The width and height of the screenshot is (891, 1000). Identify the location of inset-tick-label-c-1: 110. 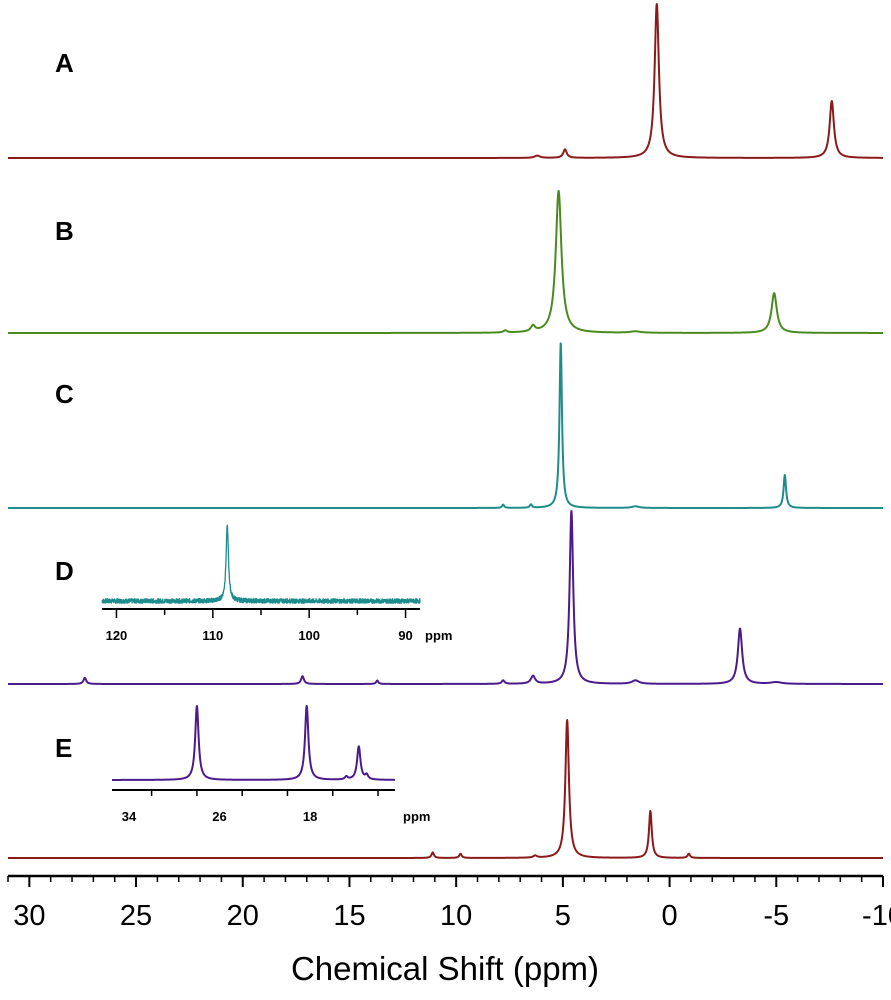
(212, 635).